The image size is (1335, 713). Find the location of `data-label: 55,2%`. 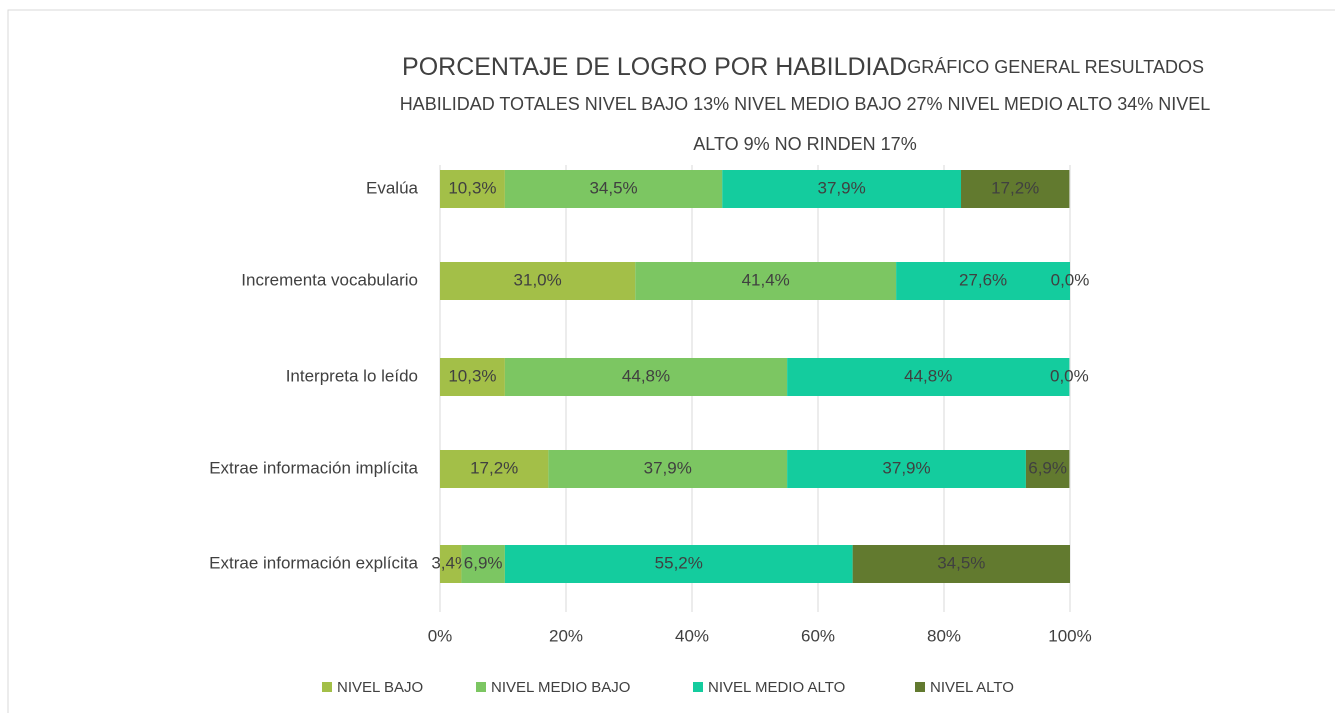

data-label: 55,2% is located at coordinates (679, 562).